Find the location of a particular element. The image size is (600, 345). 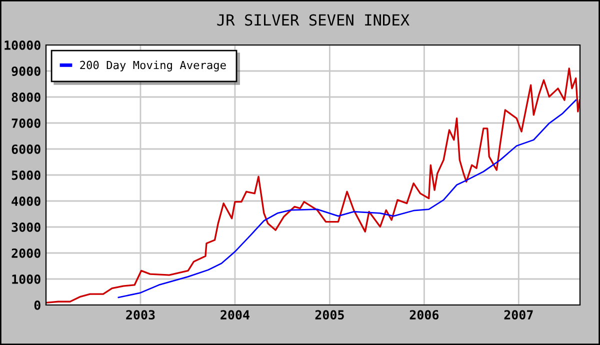

y-tick-label: 0 is located at coordinates (37, 305).